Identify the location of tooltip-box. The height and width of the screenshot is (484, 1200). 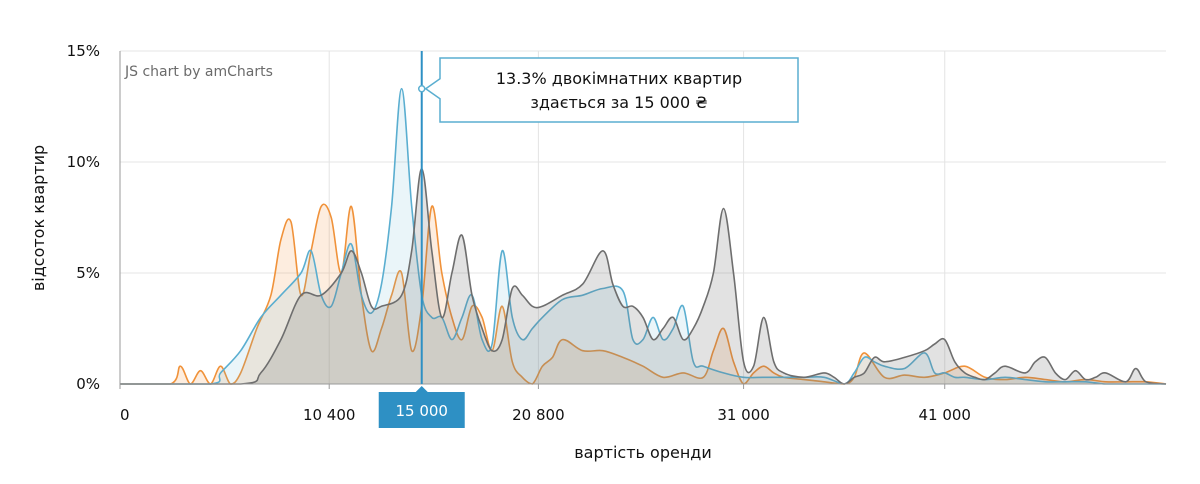
(611, 90).